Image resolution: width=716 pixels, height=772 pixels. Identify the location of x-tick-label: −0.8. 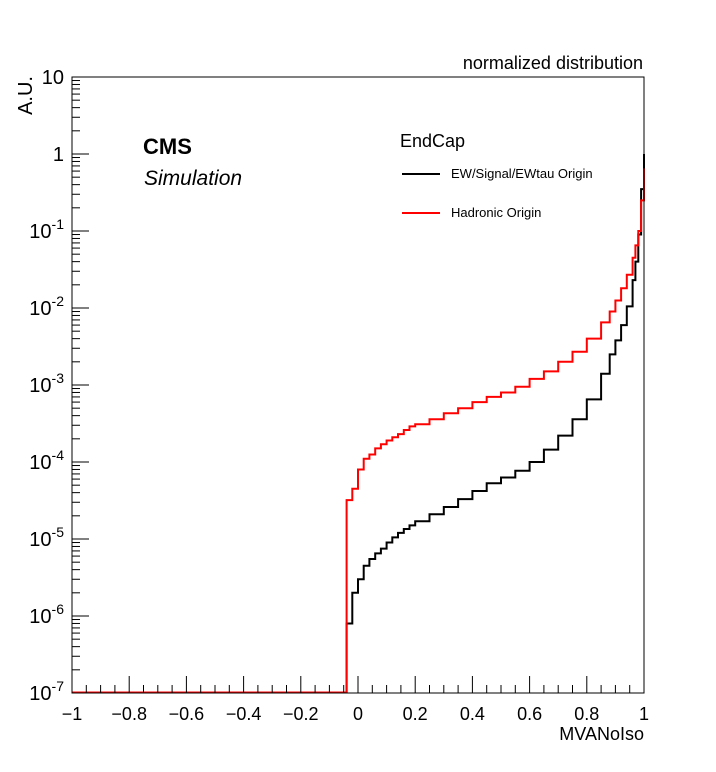
(129, 714).